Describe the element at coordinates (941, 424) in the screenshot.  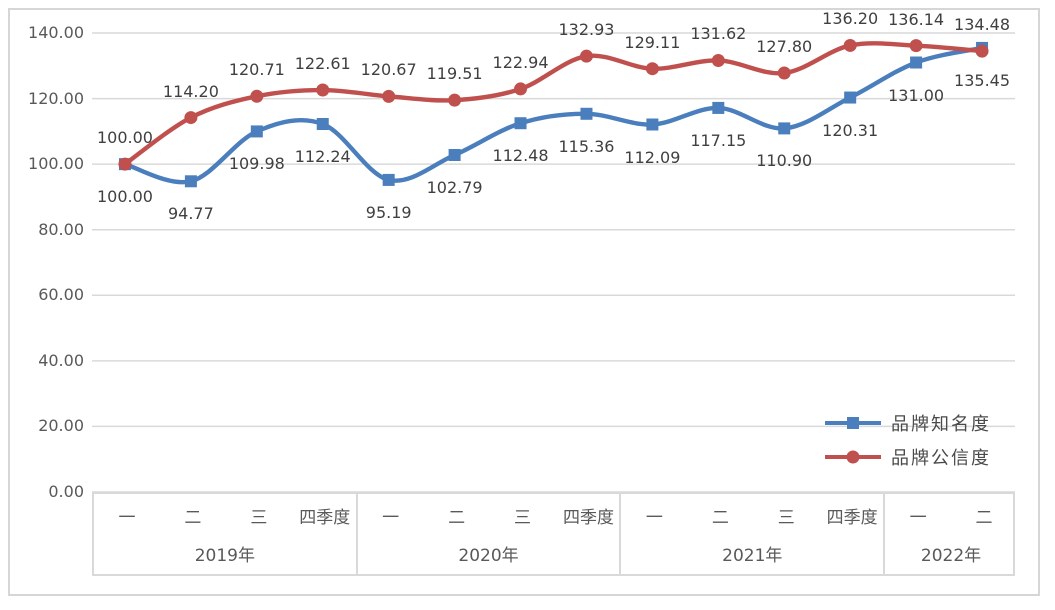
I see `legend-label: 品牌知名度` at that location.